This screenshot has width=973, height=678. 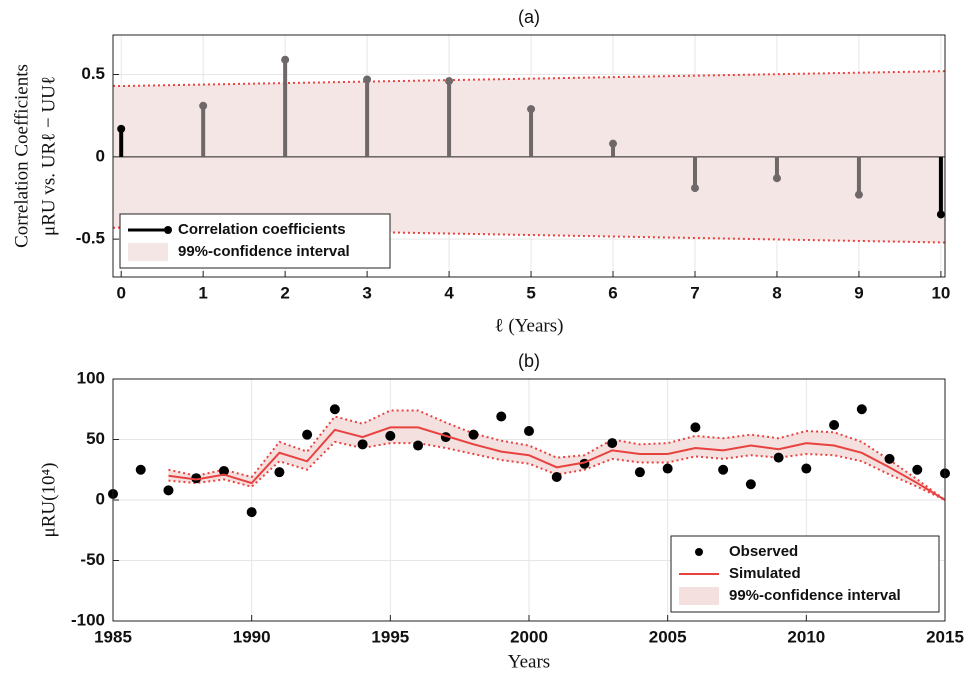 What do you see at coordinates (284, 292) in the screenshot?
I see `x-tick-label: 2` at bounding box center [284, 292].